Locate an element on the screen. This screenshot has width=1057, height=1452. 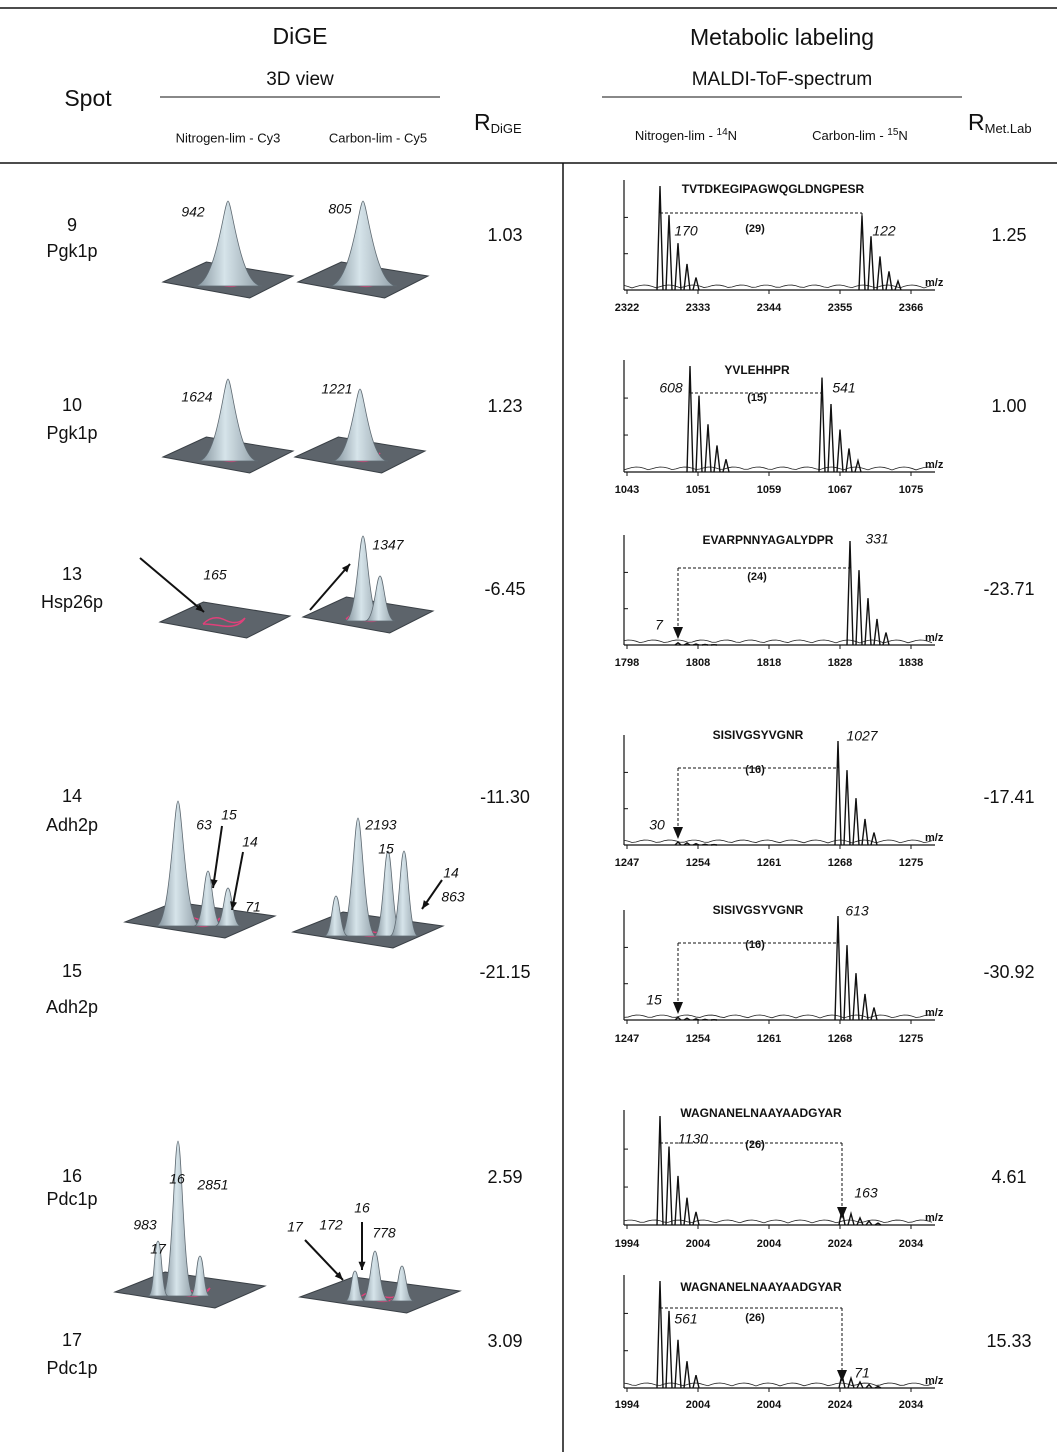
x-tick-label: 2004 is located at coordinates (698, 1405).